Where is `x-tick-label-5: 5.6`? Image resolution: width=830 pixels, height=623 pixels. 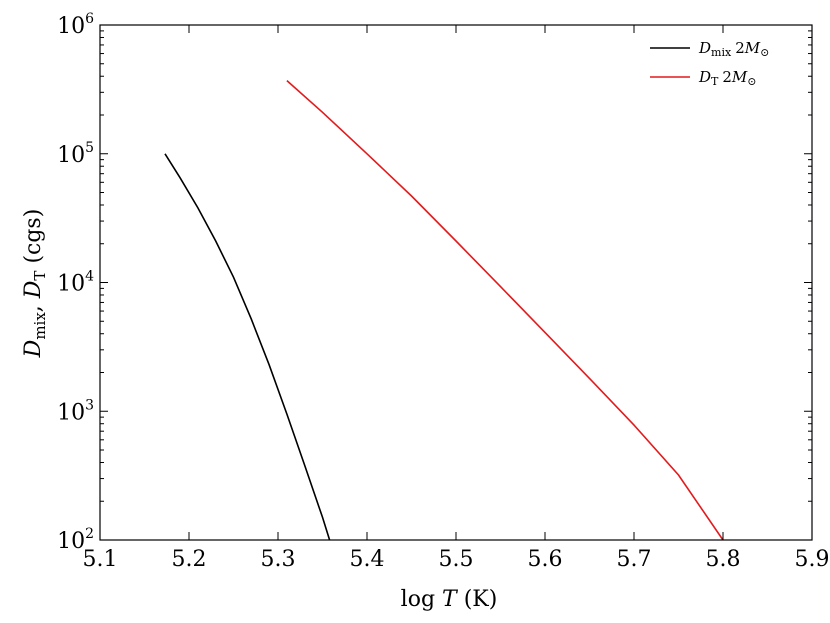 x-tick-label-5: 5.6 is located at coordinates (545, 559).